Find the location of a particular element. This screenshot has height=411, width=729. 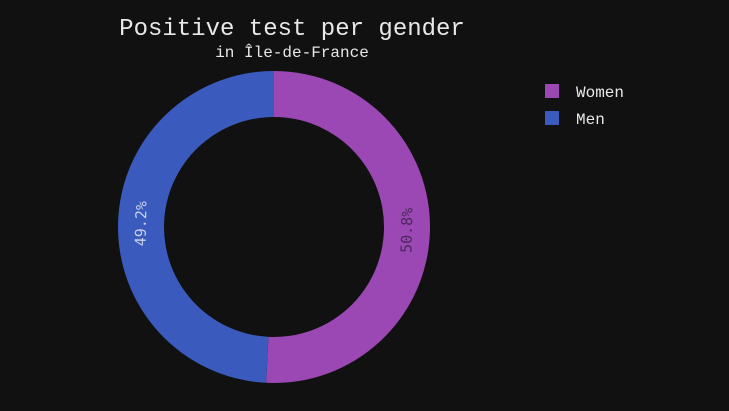

chart-subtitle: in Île-de-France is located at coordinates (292, 52).